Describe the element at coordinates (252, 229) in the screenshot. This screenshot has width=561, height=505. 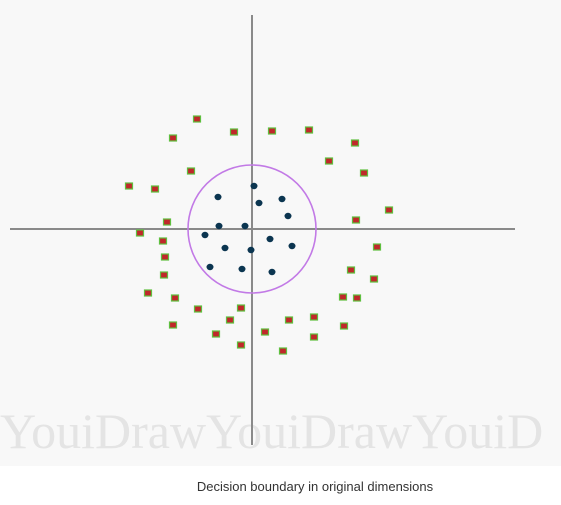
I see `decision-boundary` at that location.